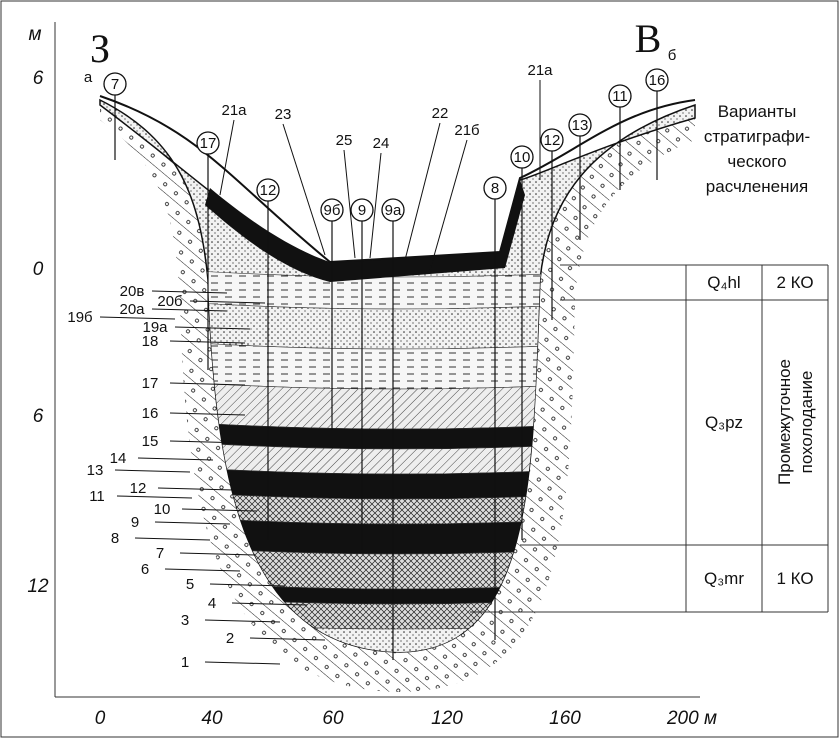  I want to click on y-tick-label: 12, so click(38, 586).